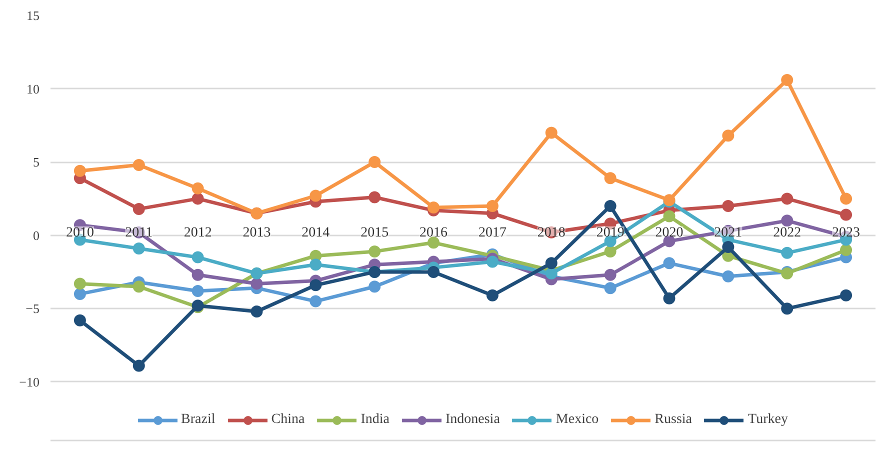  Describe the element at coordinates (316, 232) in the screenshot. I see `x-tick-label: 2014` at that location.